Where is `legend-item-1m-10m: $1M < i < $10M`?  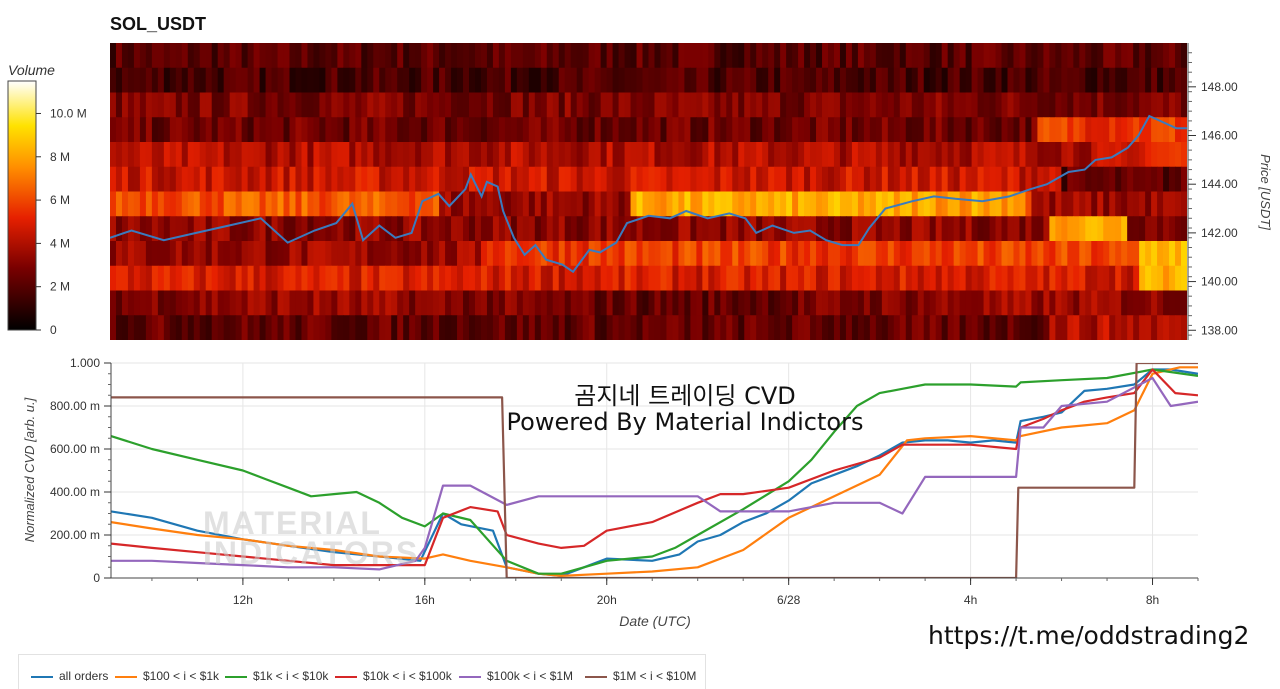
legend-item-1m-10m: $1M < i < $10M is located at coordinates (640, 676).